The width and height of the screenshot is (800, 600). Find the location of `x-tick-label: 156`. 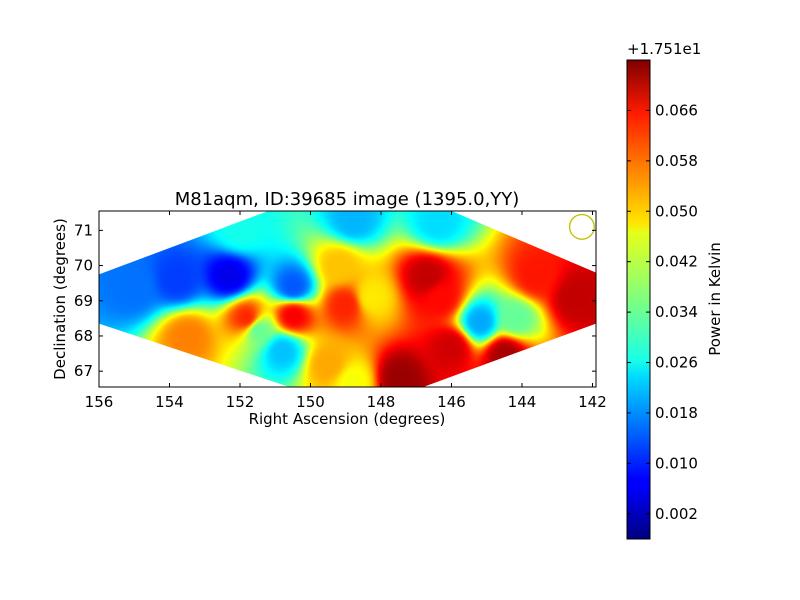

x-tick-label: 156 is located at coordinates (99, 402).